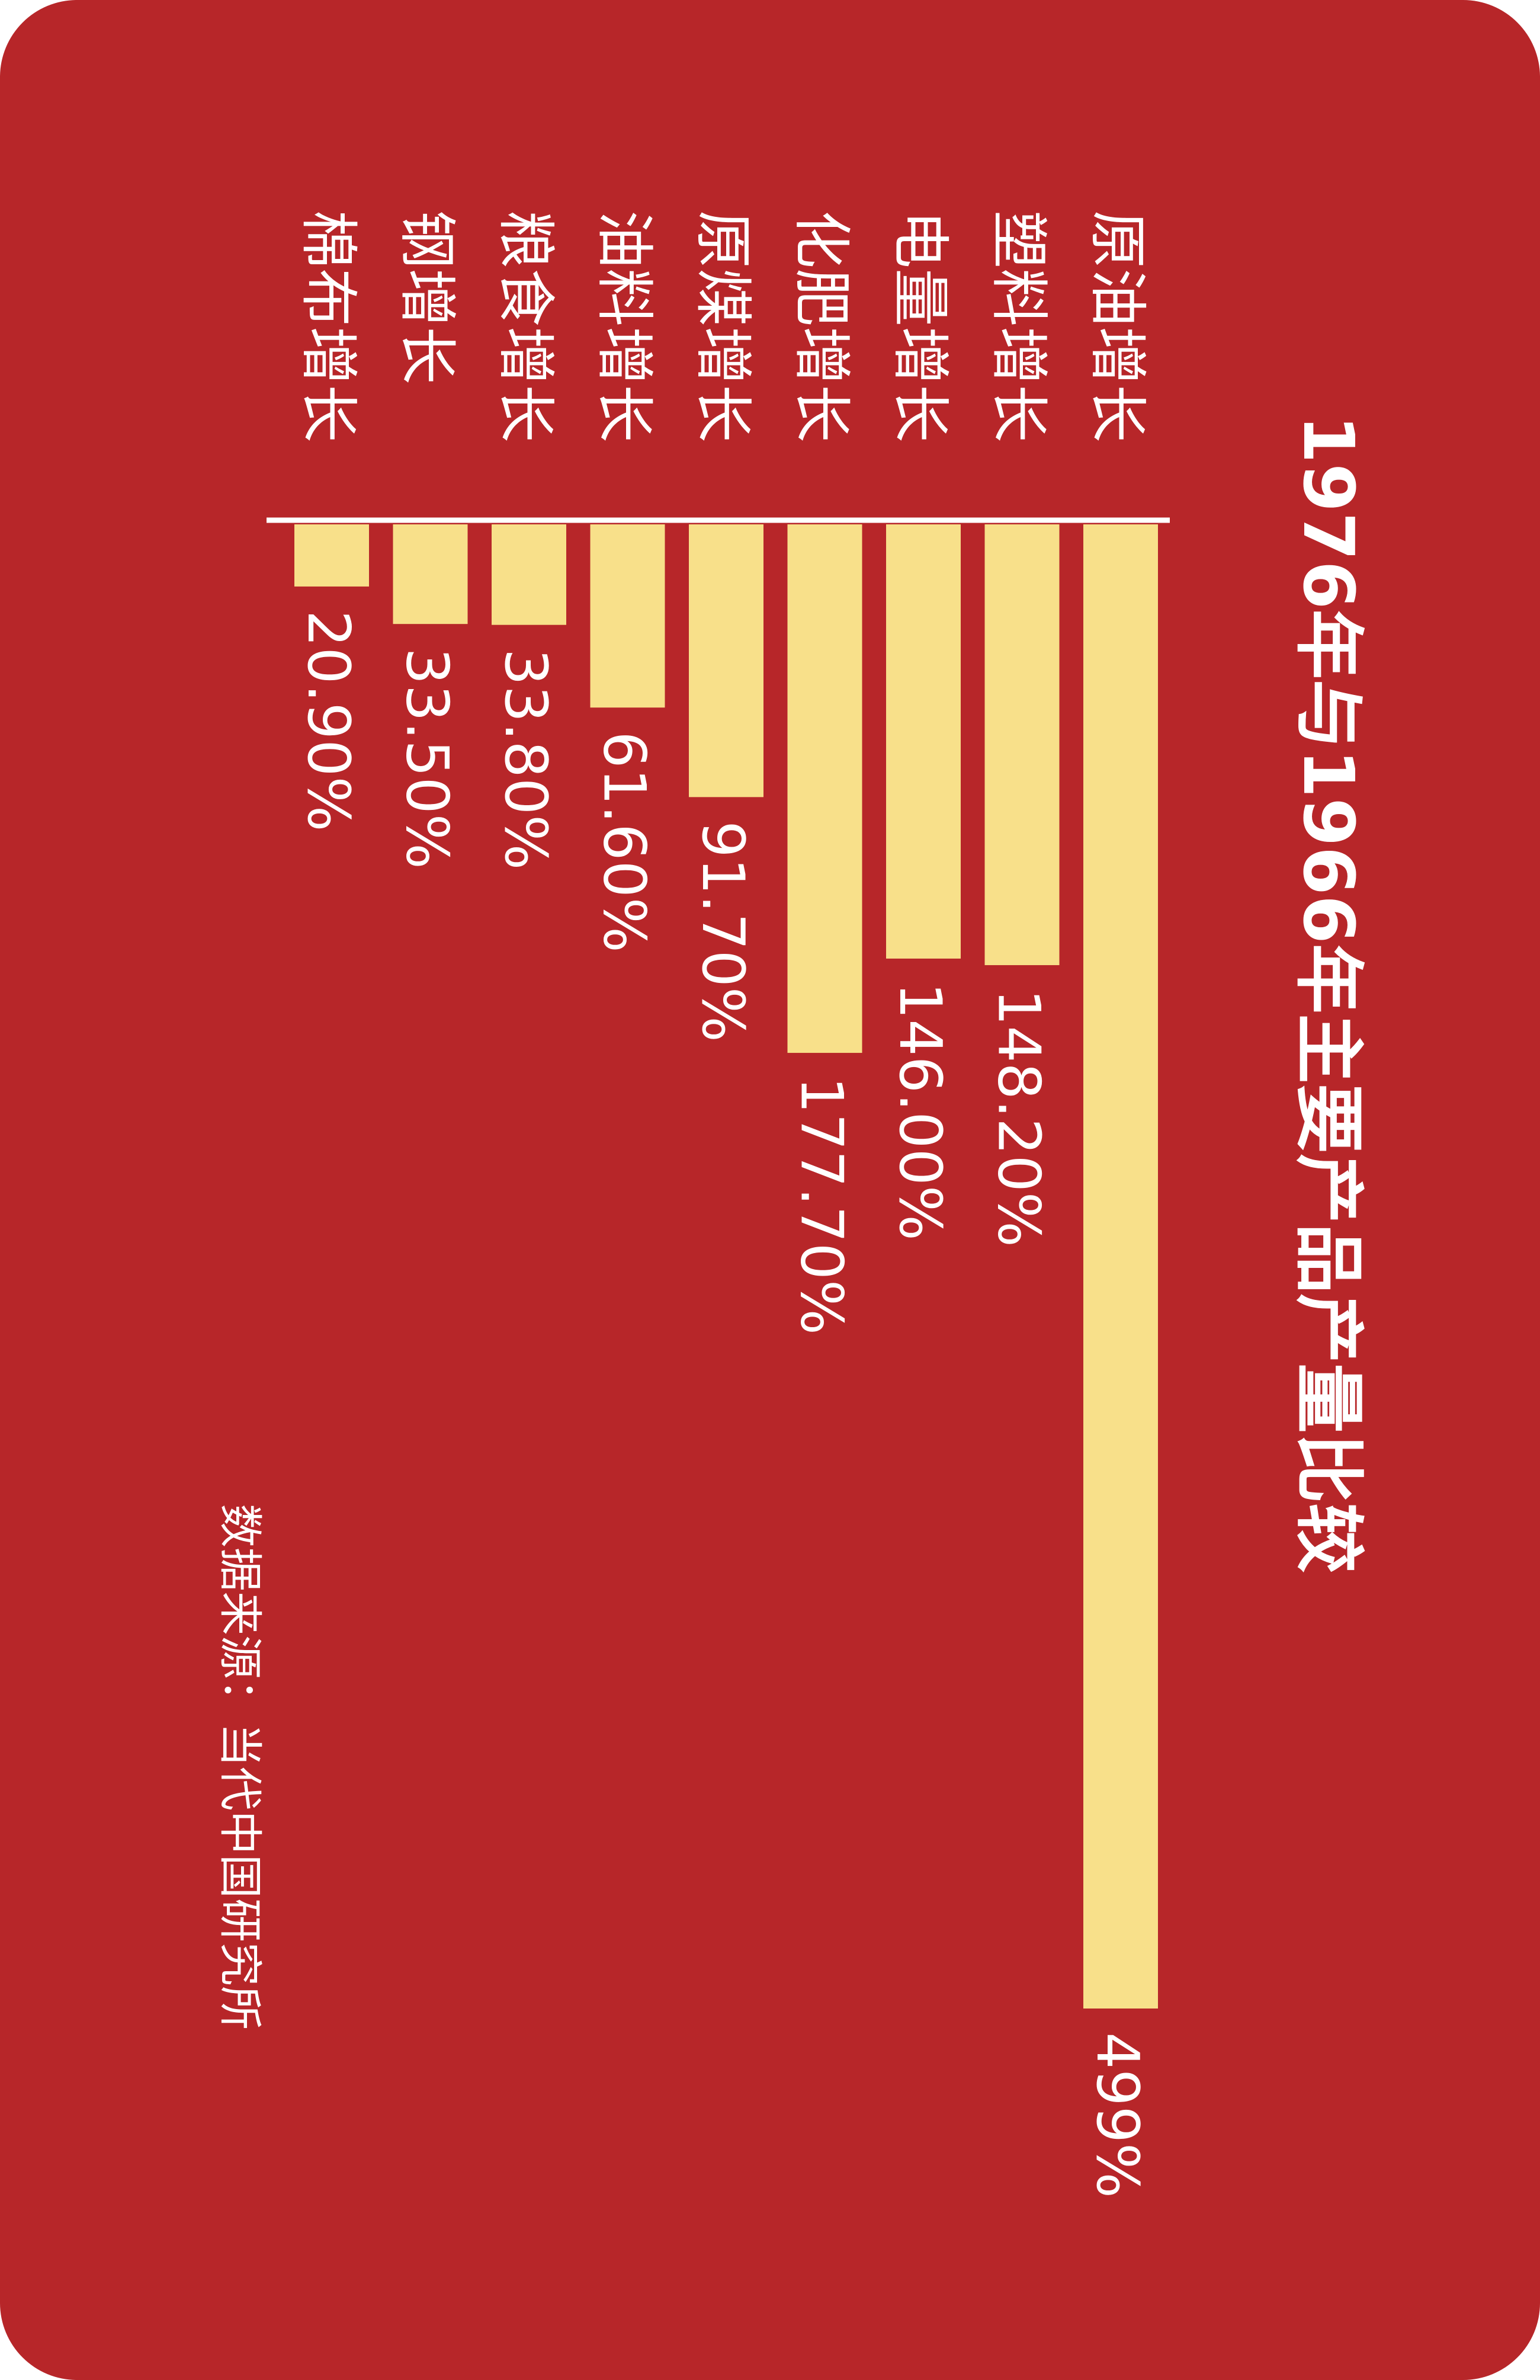  Describe the element at coordinates (239, 1767) in the screenshot. I see `source-note: 数据来源：当代中国研究所` at that location.